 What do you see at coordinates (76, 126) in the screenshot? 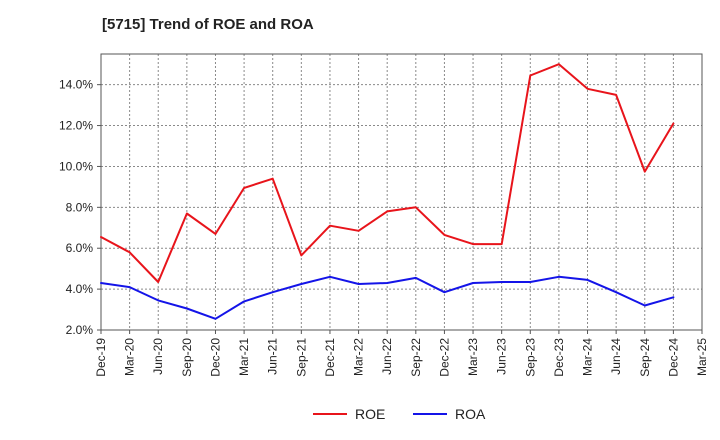
I see `y-tick-label: 12.0%` at bounding box center [76, 126].